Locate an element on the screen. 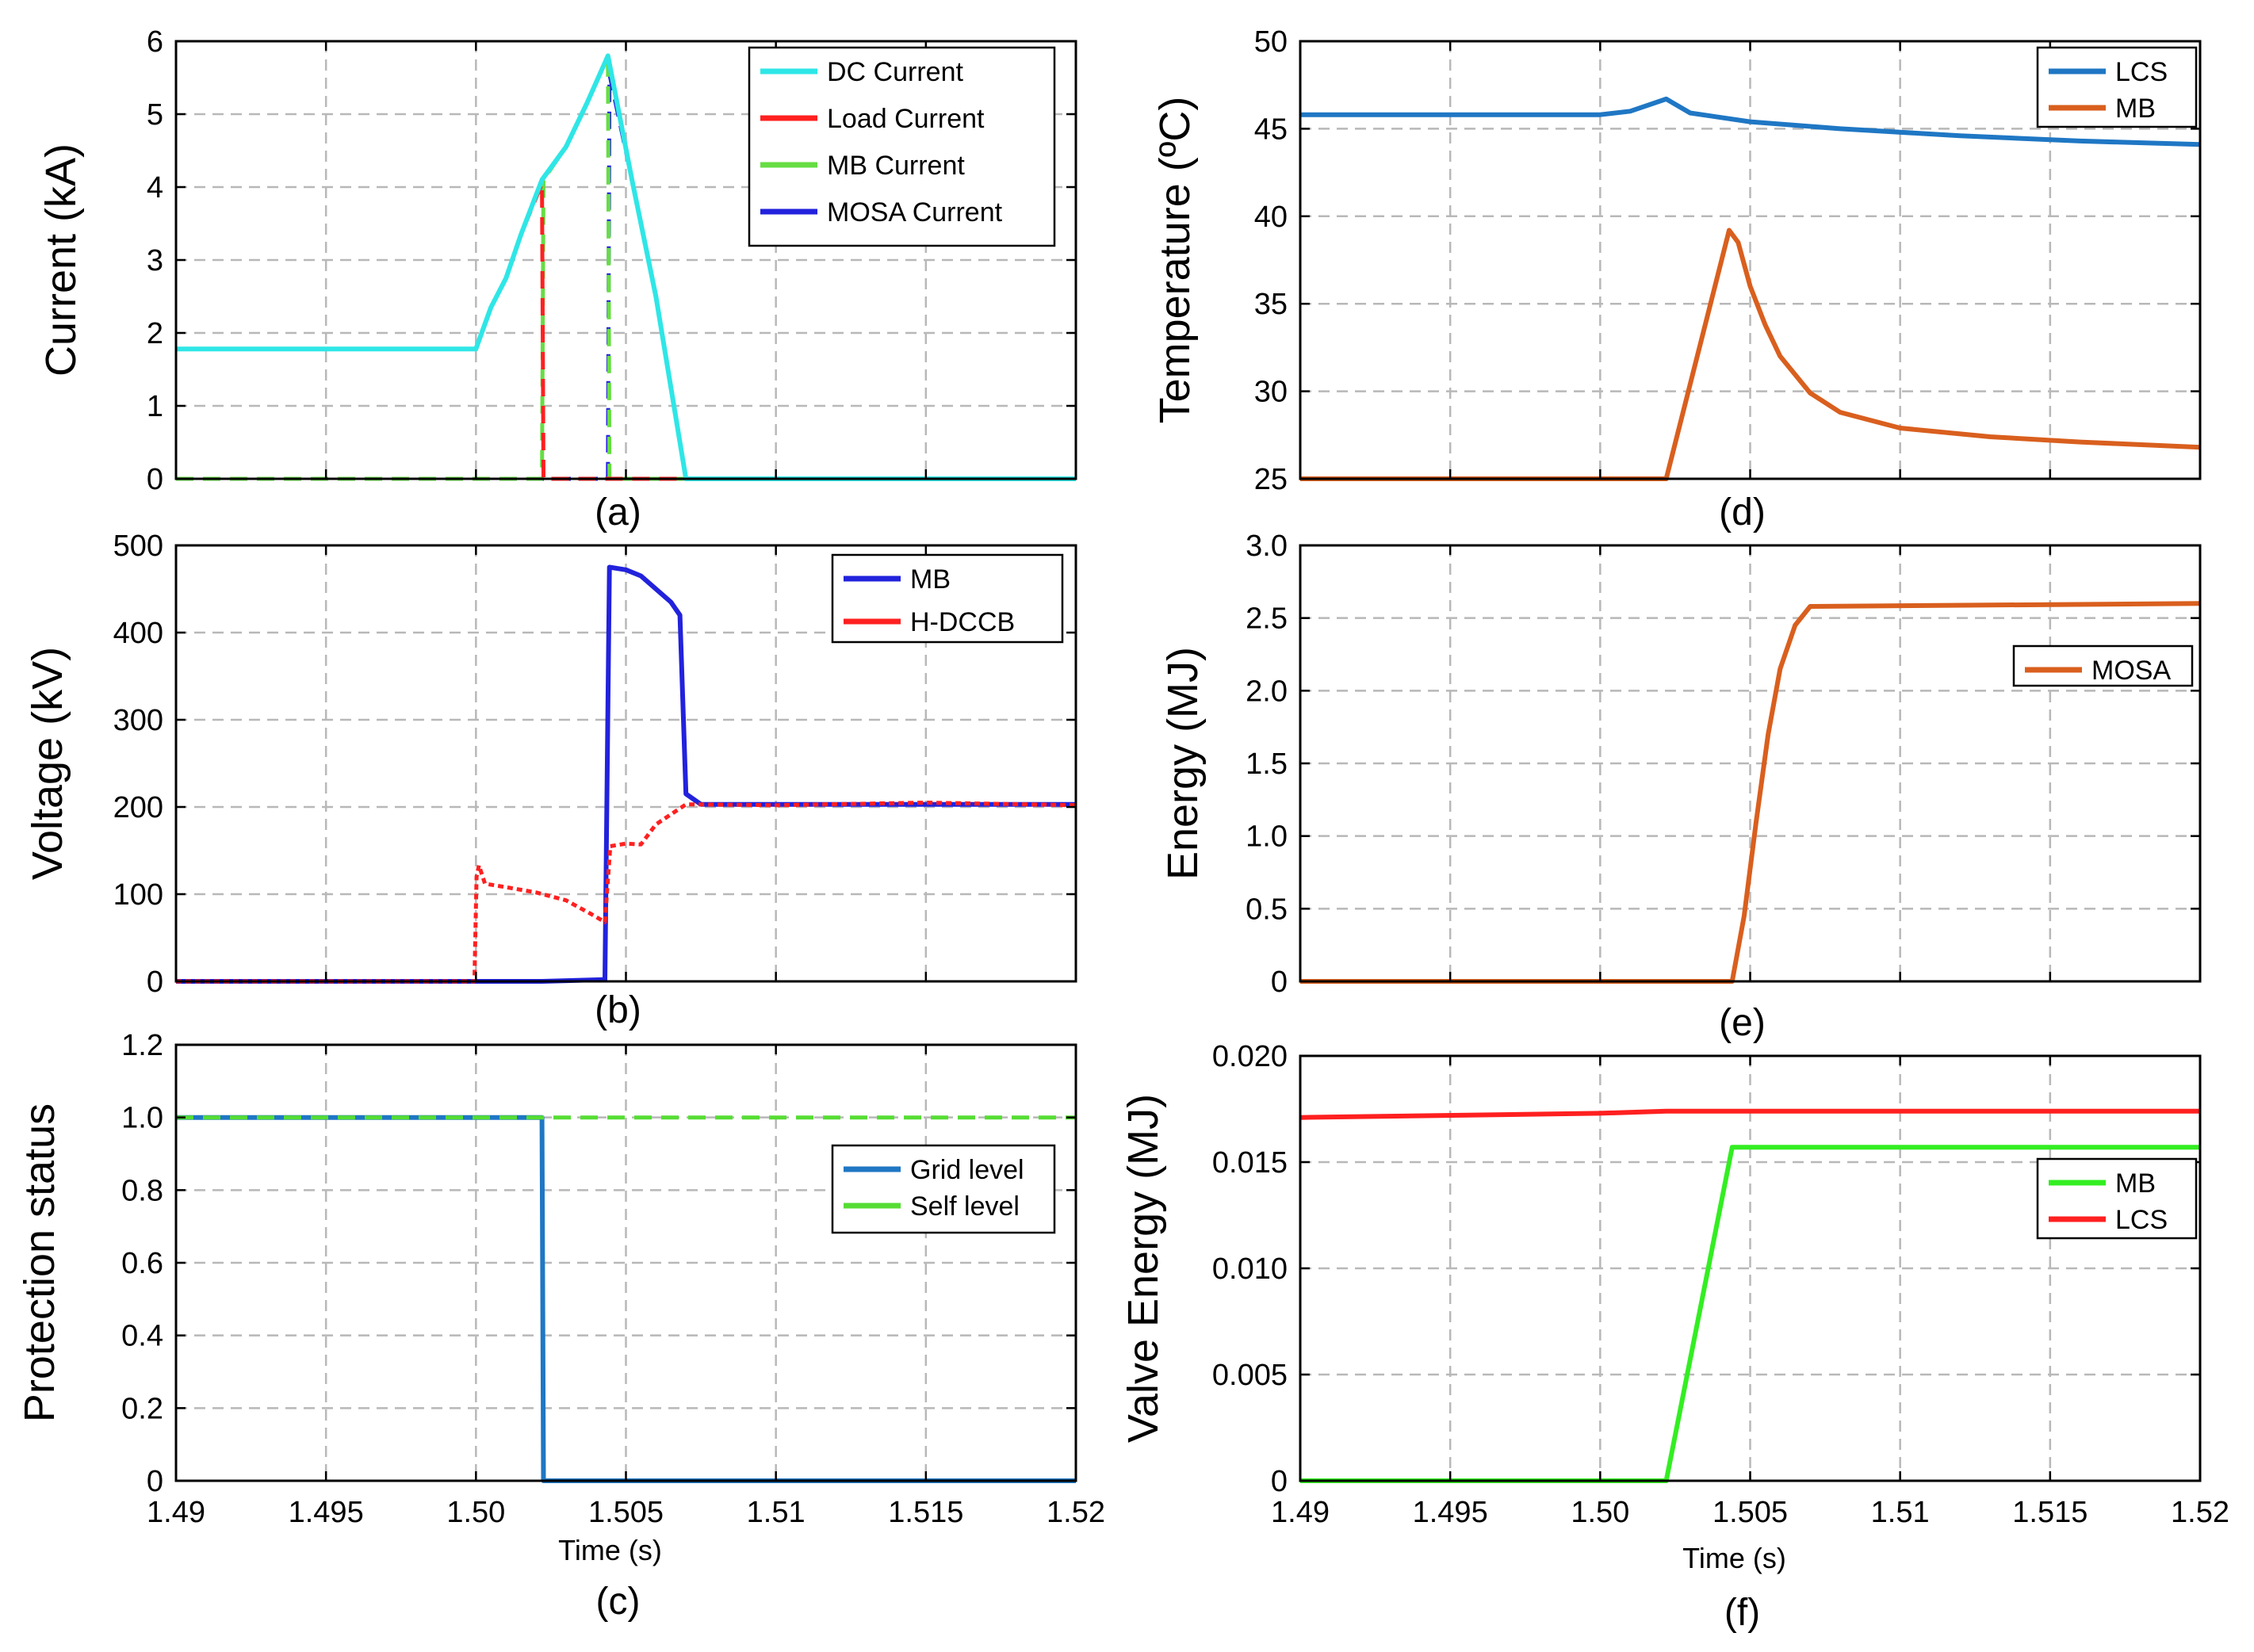  y-tick-label: 40 is located at coordinates (1271, 218).